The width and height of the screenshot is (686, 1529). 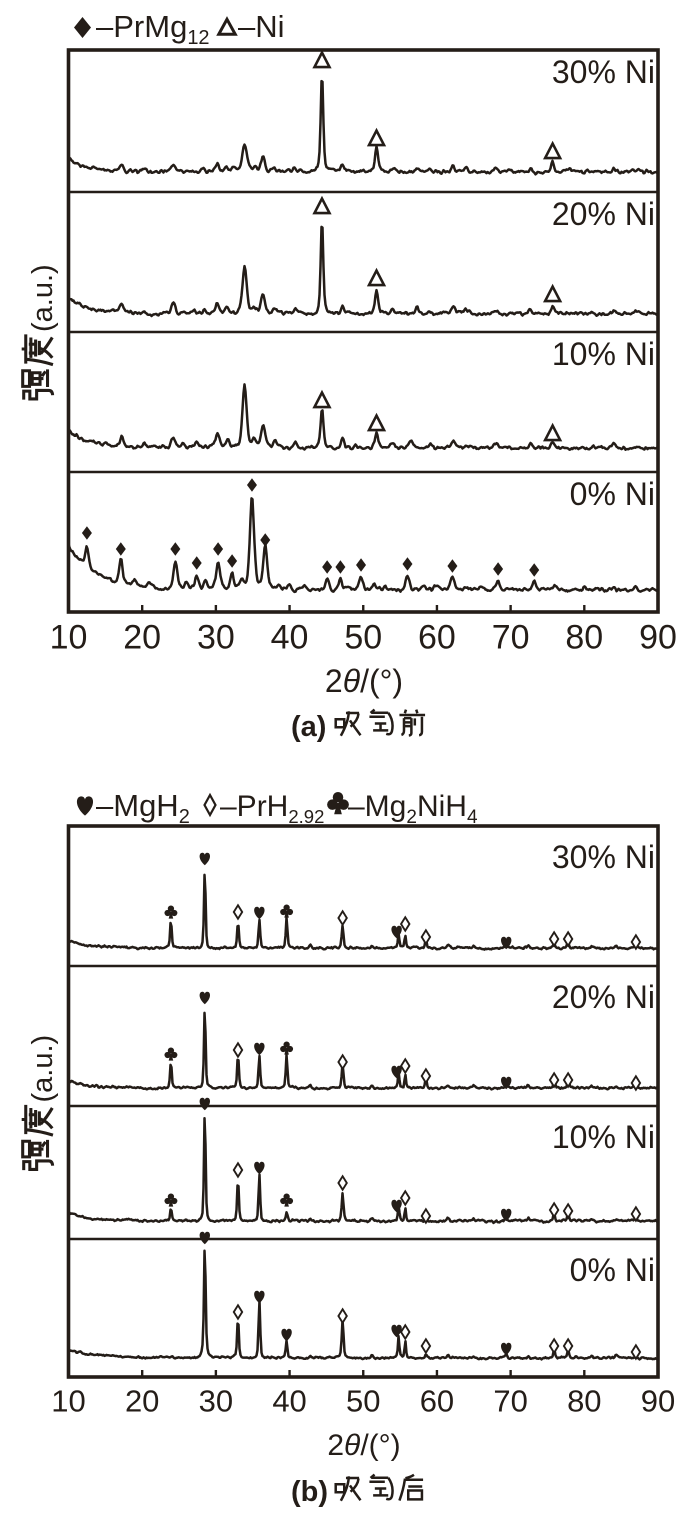 What do you see at coordinates (261, 26) in the screenshot?
I see `svg-text: –Ni` at bounding box center [261, 26].